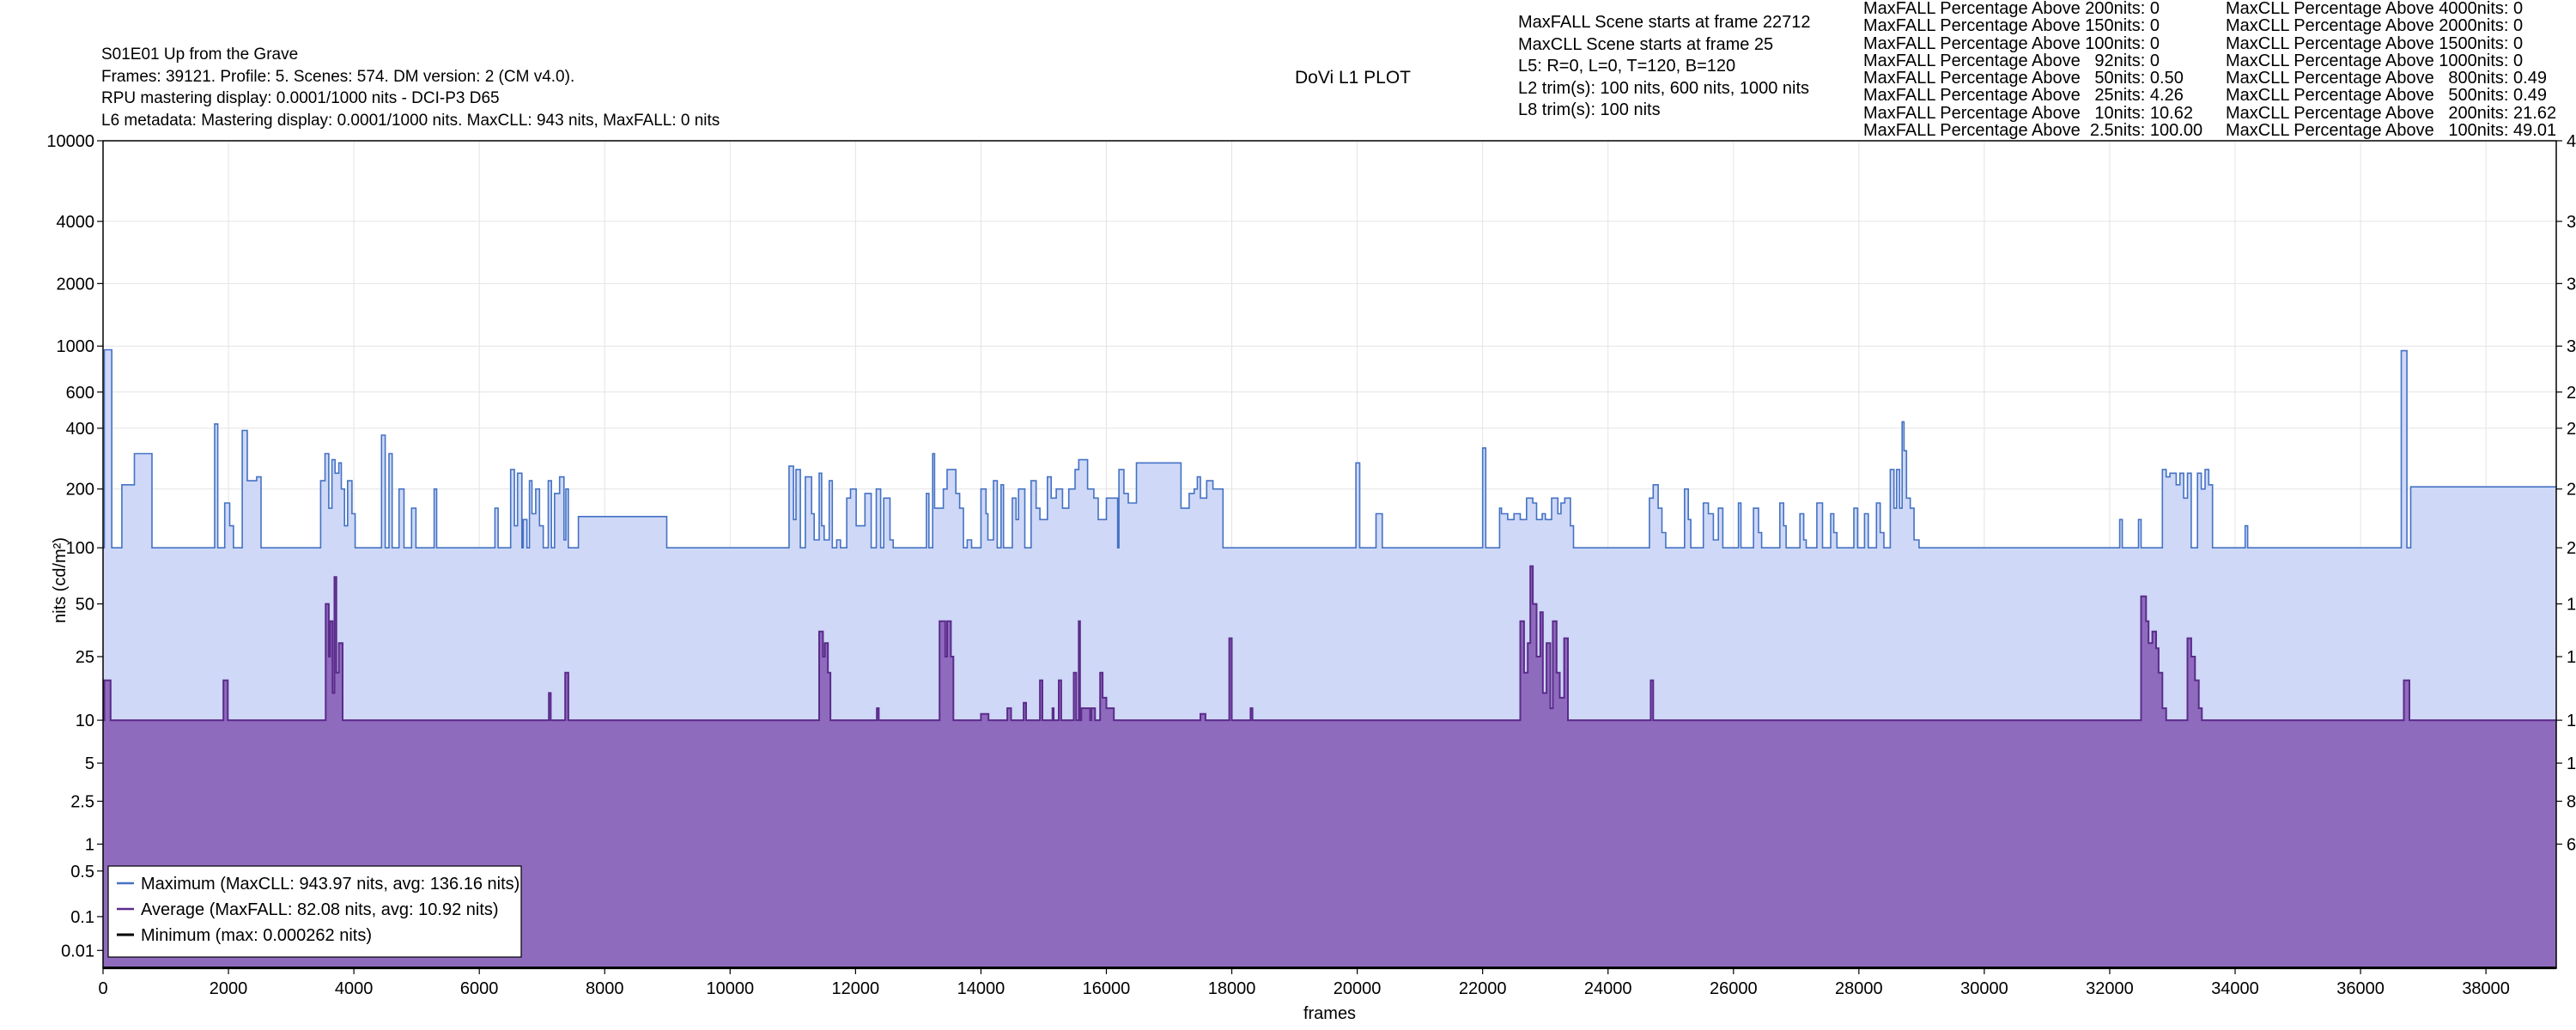  What do you see at coordinates (61, 580) in the screenshot?
I see `y-axis-label: nits (cd/m²)` at bounding box center [61, 580].